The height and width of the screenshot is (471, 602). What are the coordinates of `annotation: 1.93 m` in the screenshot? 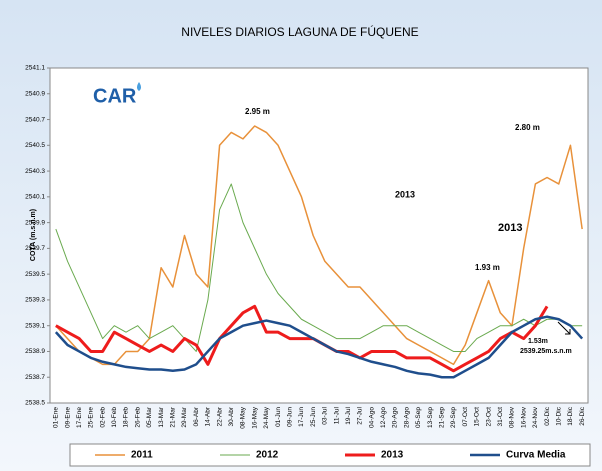 It's located at (487, 267).